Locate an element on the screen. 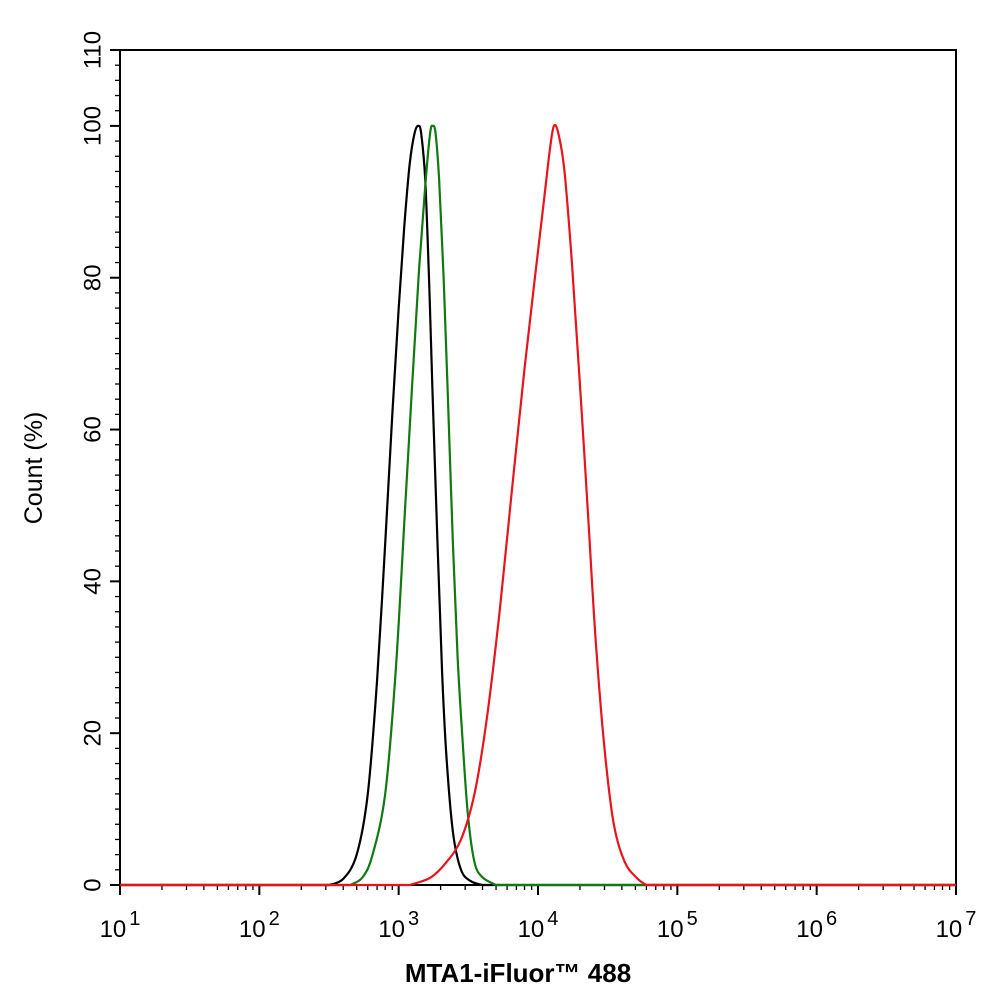 The height and width of the screenshot is (1002, 994). y-tick-label: 60 is located at coordinates (93, 429).